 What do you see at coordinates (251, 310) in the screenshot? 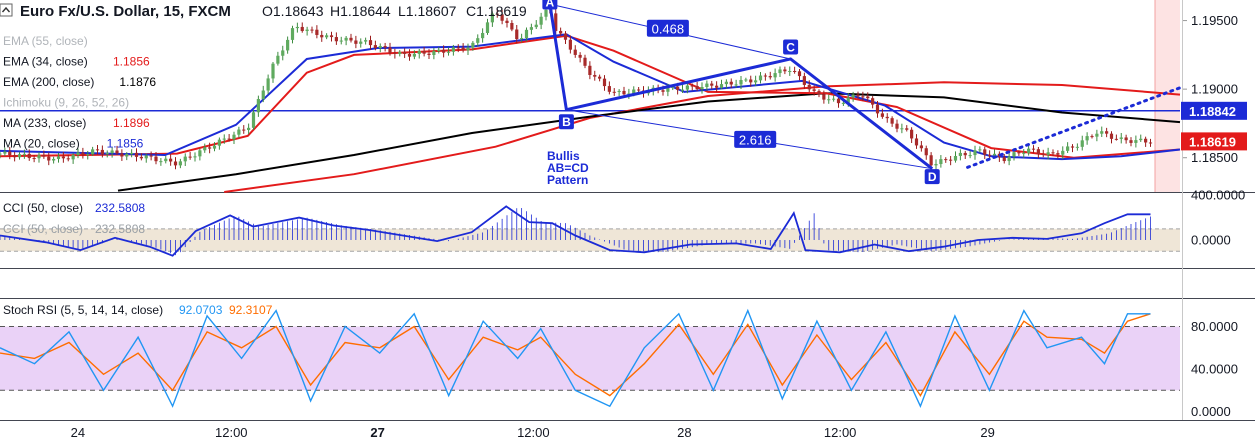
I see `stoch-rsi-d-value: 92.3107` at bounding box center [251, 310].